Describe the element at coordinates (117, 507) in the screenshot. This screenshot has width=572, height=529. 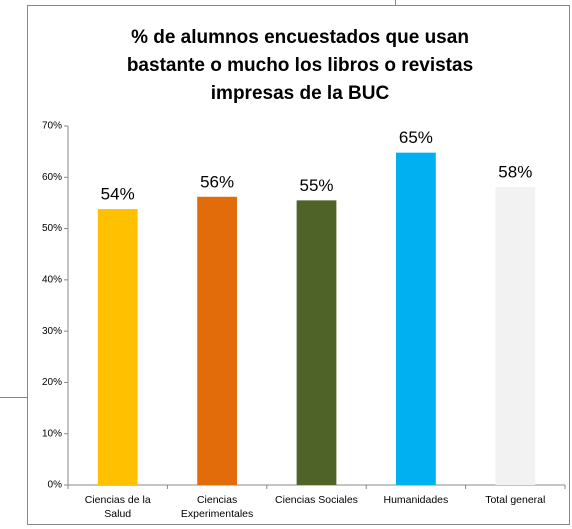
I see `x-tick-label: Ciencias de la Salud` at that location.